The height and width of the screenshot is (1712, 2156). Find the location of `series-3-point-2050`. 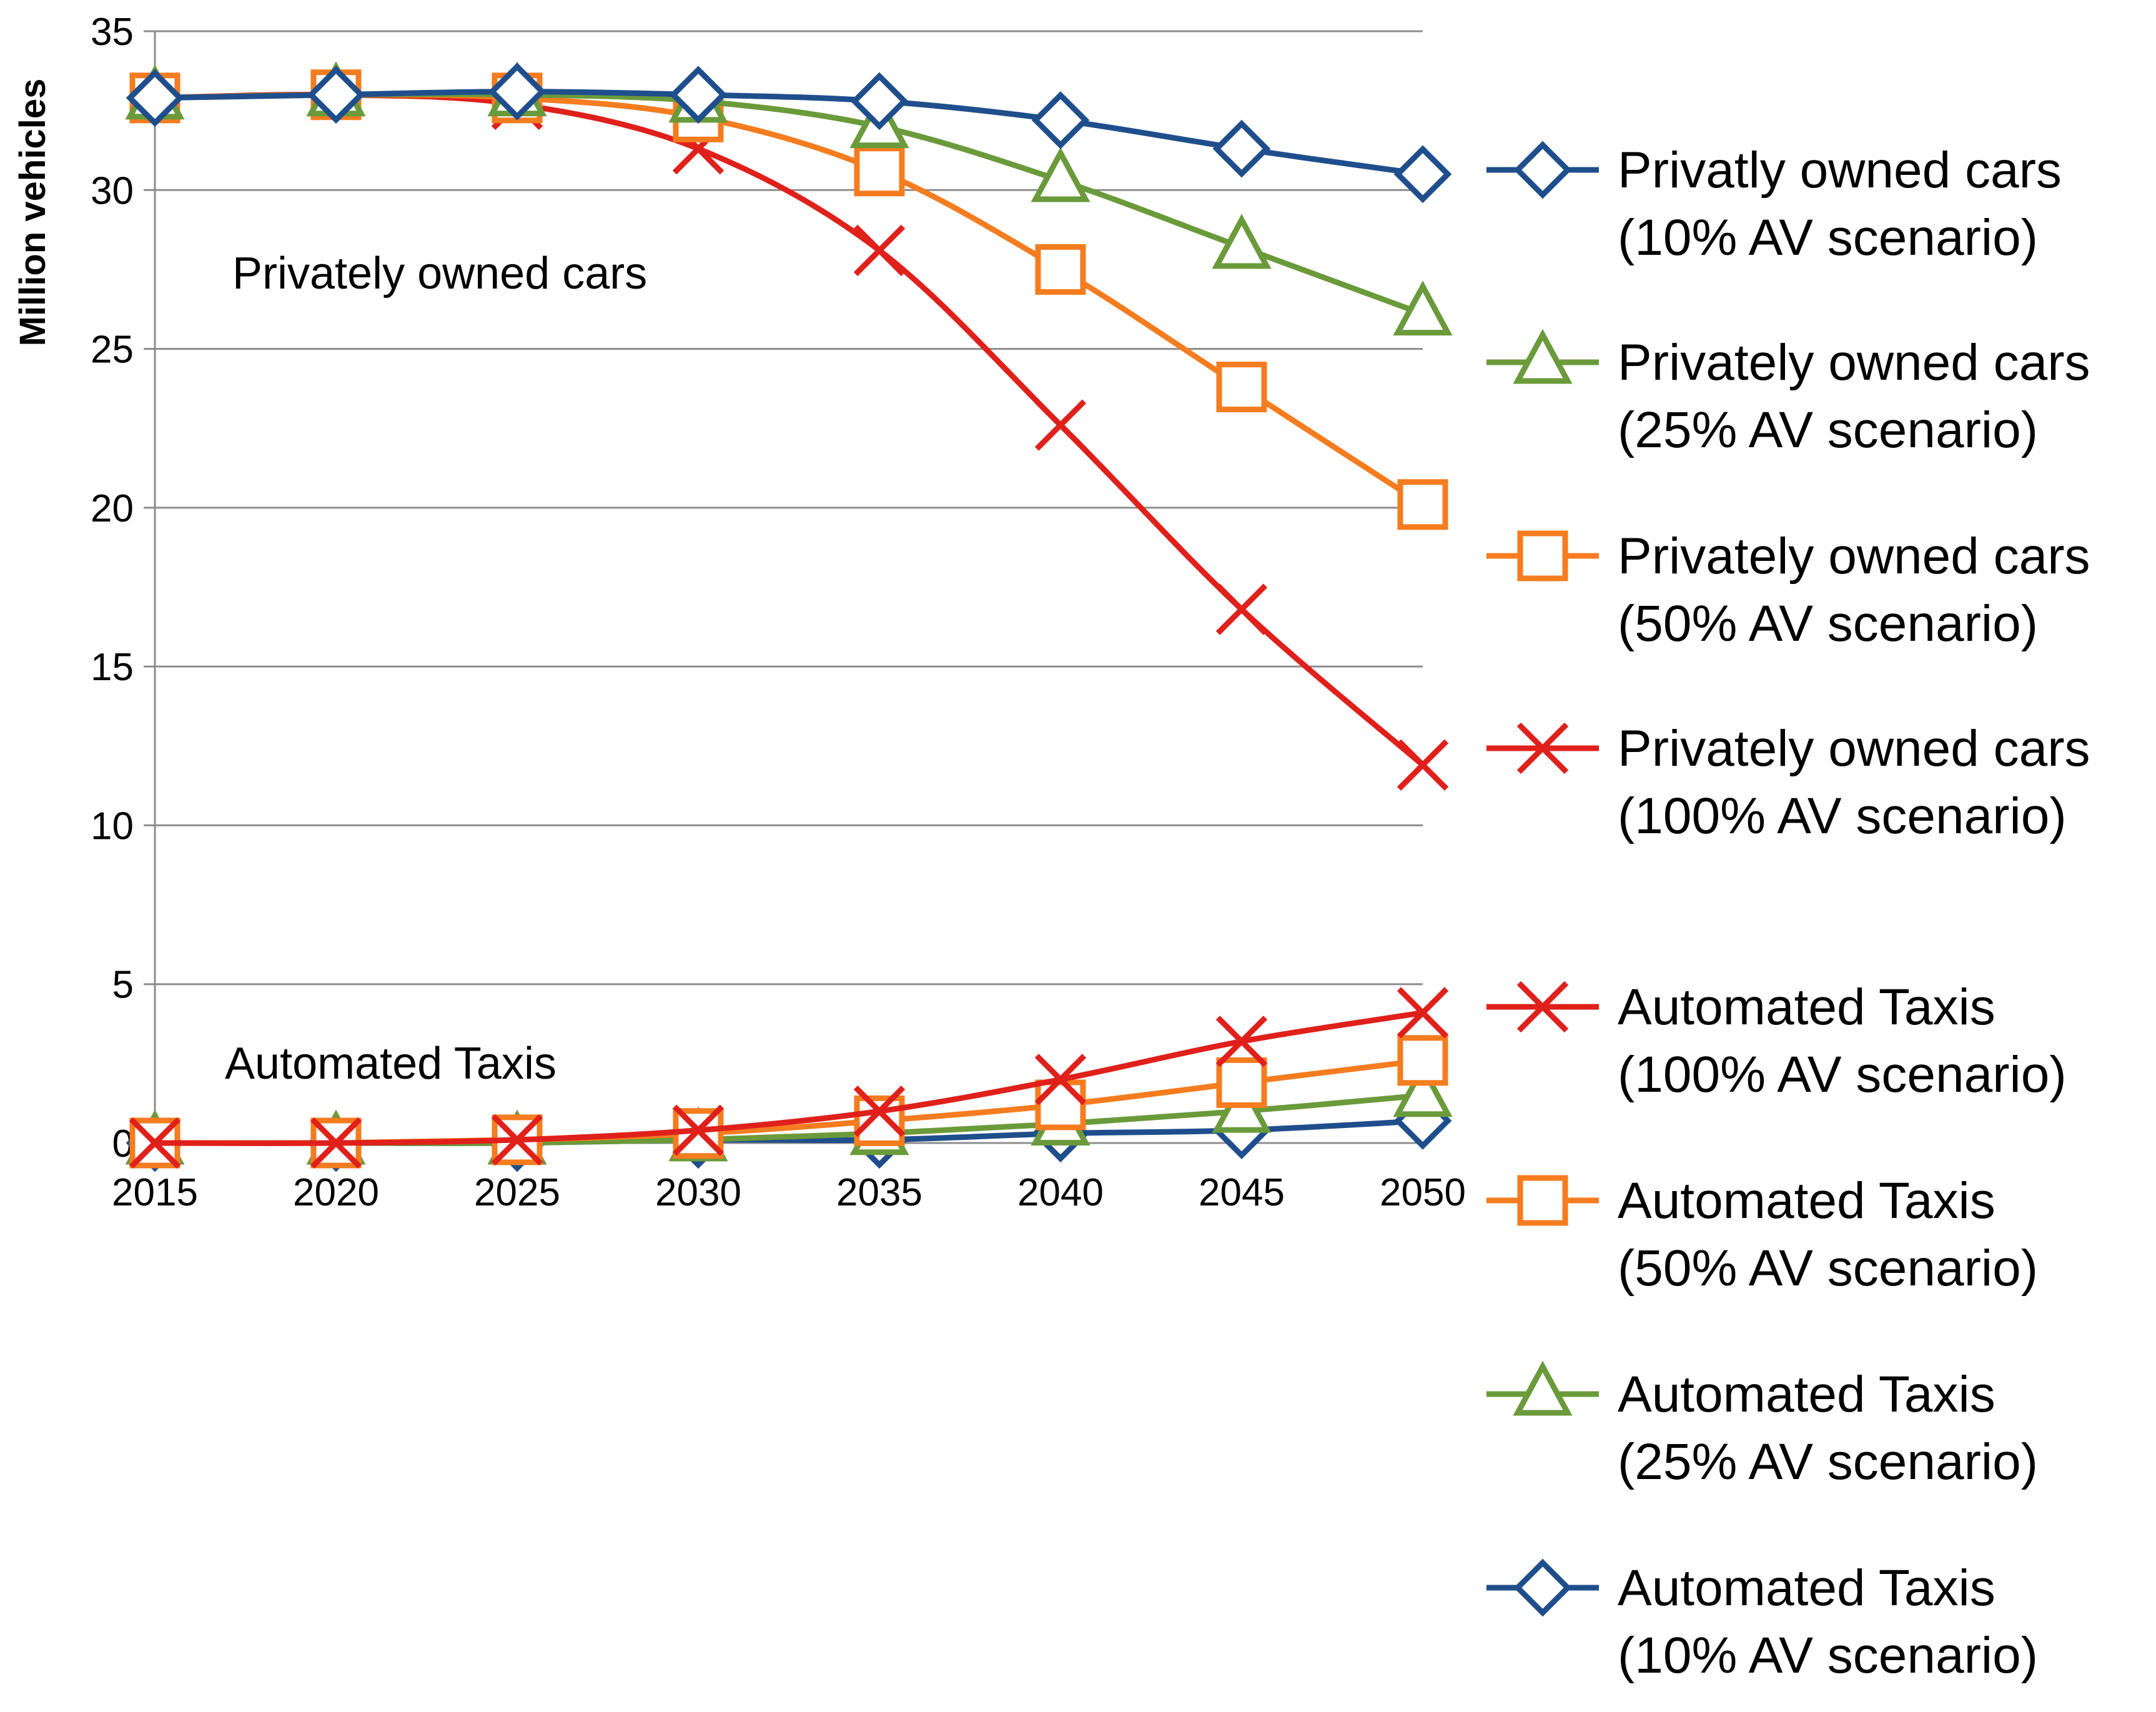

series-3-point-2050 is located at coordinates (1423, 765).